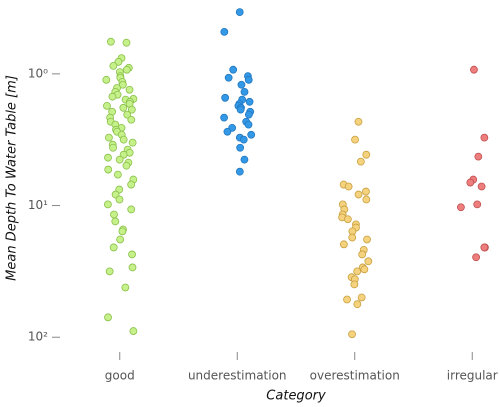 The image size is (500, 407). What do you see at coordinates (12, 178) in the screenshot?
I see `y-axis-title: Mean Depth To Water Table [m]` at bounding box center [12, 178].